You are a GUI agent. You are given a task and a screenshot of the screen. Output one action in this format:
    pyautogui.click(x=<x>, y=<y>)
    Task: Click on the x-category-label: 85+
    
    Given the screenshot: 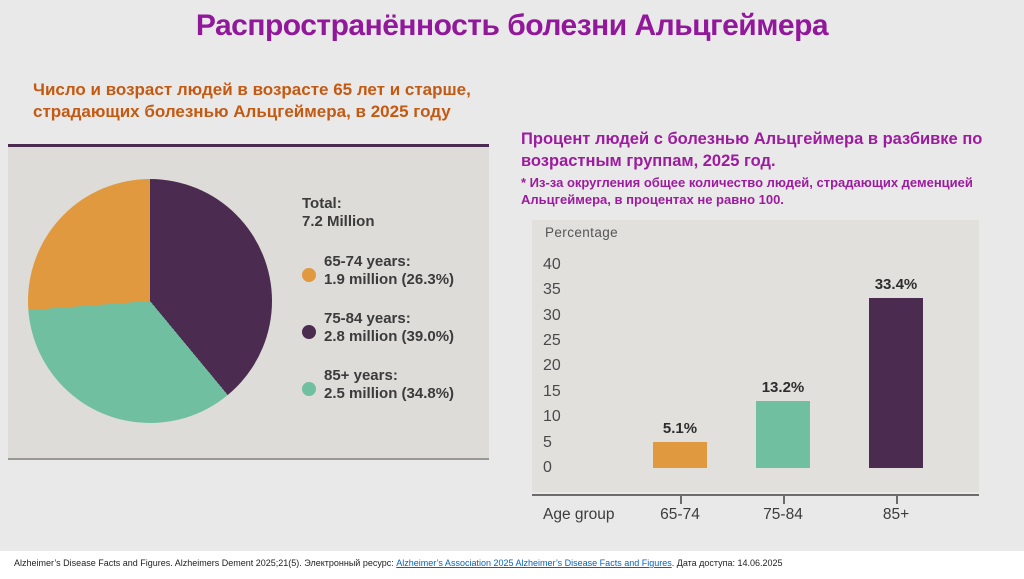 What is the action you would take?
    pyautogui.click(x=896, y=514)
    